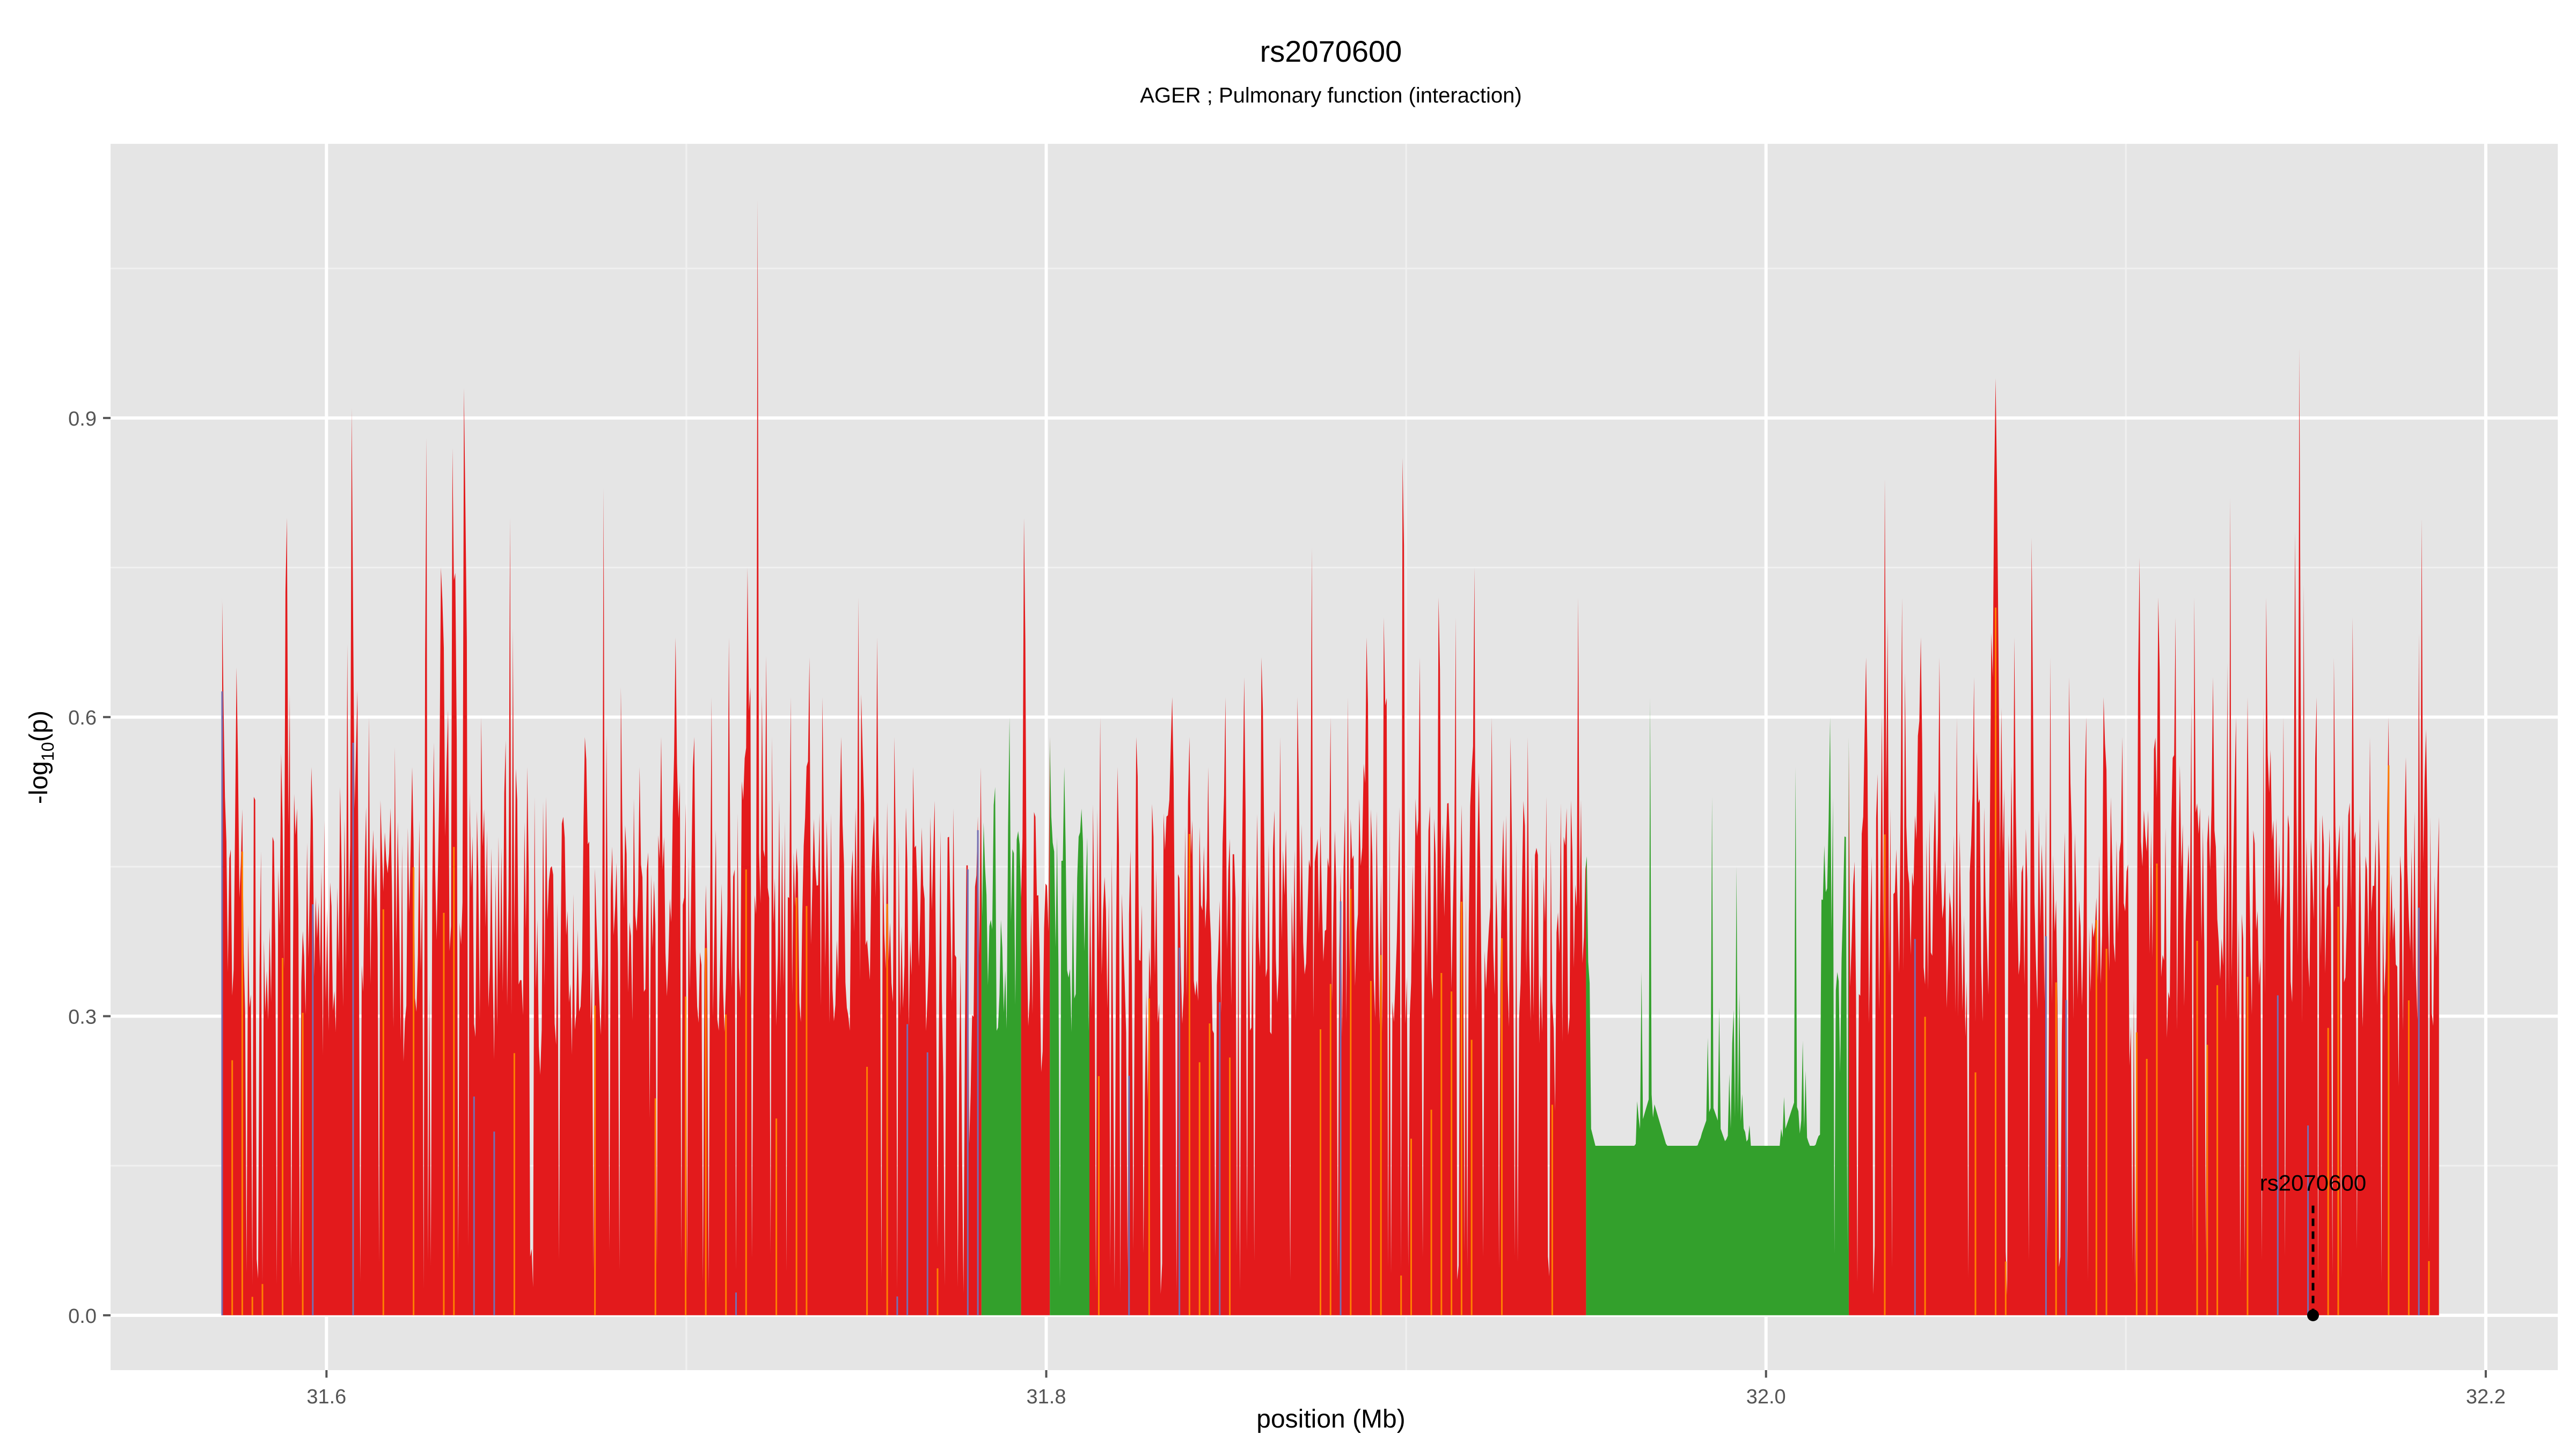  What do you see at coordinates (39, 782) in the screenshot?
I see `y-axis-title-pre: -log` at bounding box center [39, 782].